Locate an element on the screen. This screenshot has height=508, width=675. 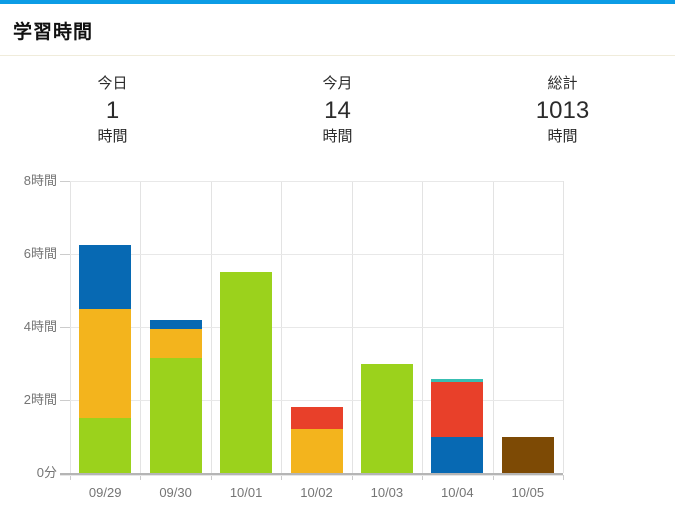
bar-segment-teal is located at coordinates (457, 380).